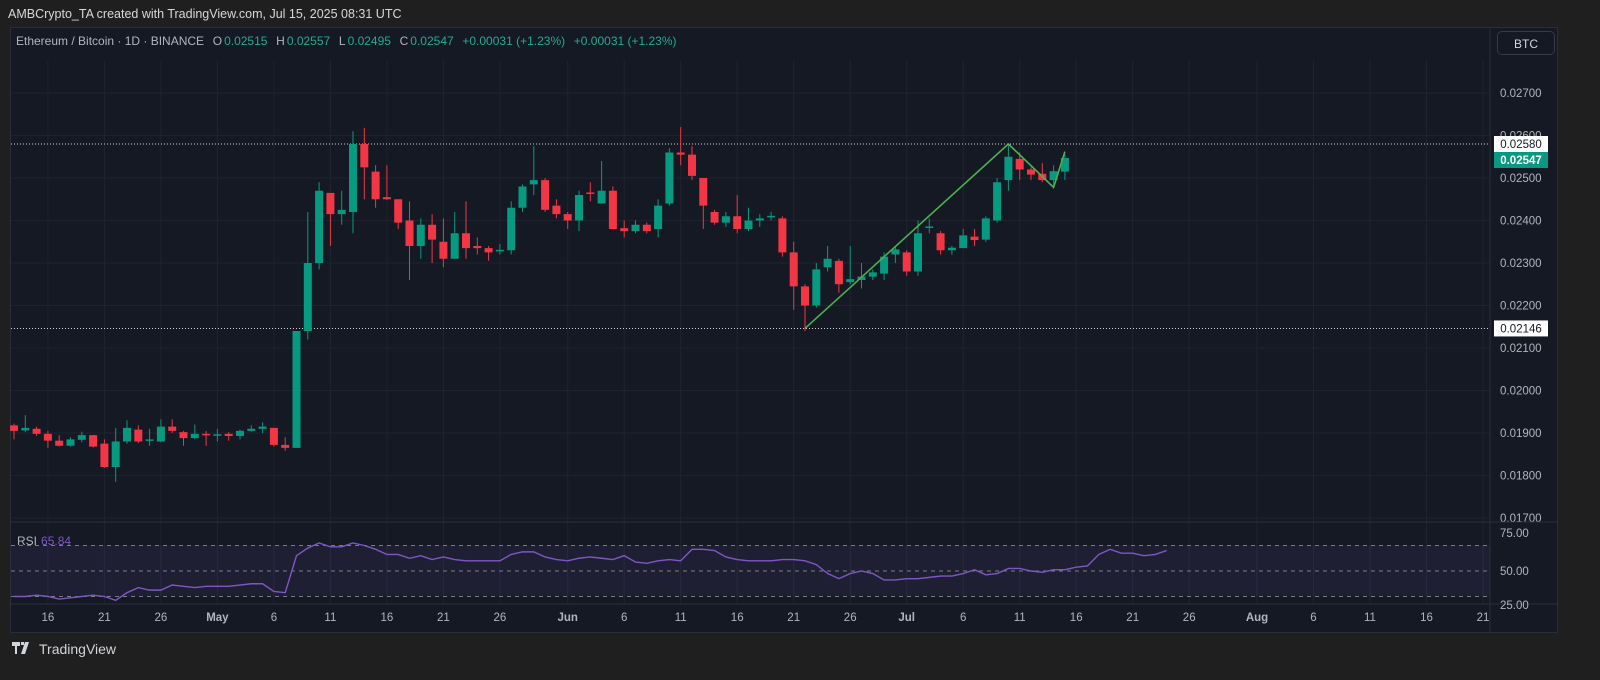  I want to click on open-label: O, so click(217, 41).